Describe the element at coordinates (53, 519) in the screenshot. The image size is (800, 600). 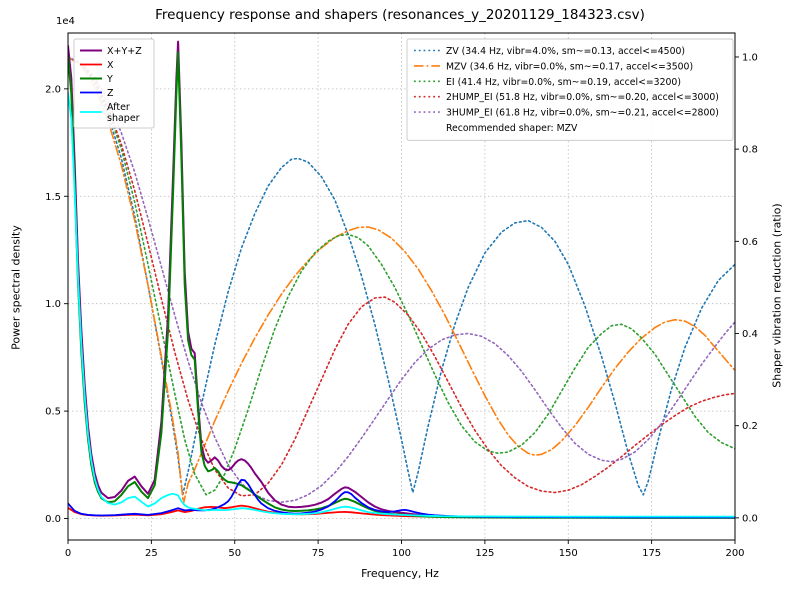
I see `y-left-tick-label: 0.0` at that location.